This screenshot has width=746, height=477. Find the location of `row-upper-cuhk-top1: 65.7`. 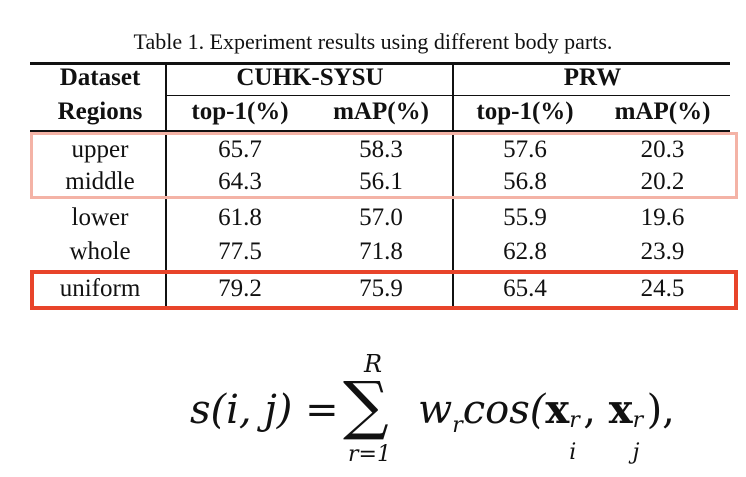

row-upper-cuhk-top1: 65.7 is located at coordinates (240, 149).